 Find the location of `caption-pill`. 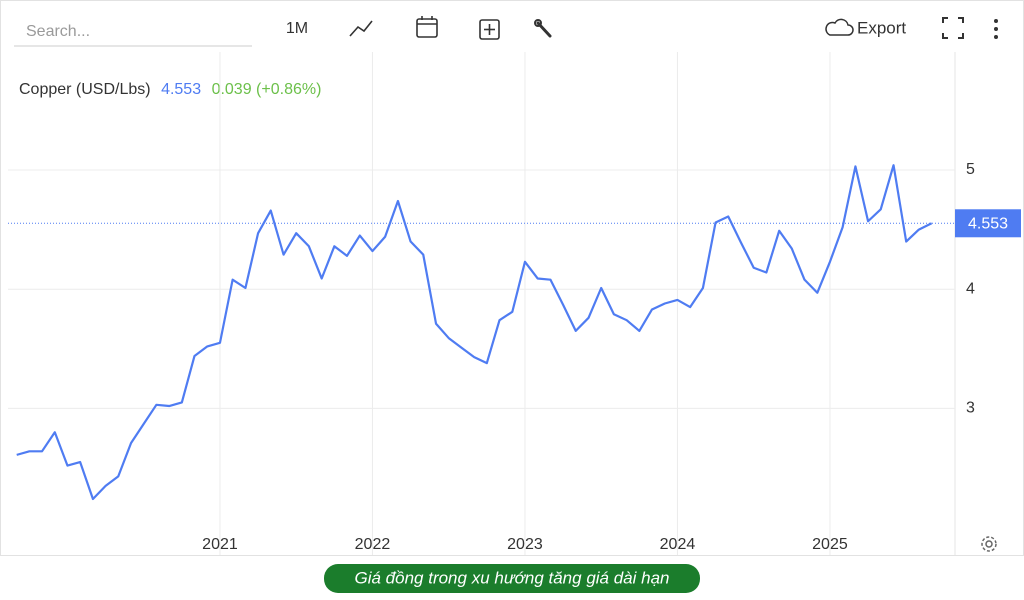

caption-pill is located at coordinates (512, 578).